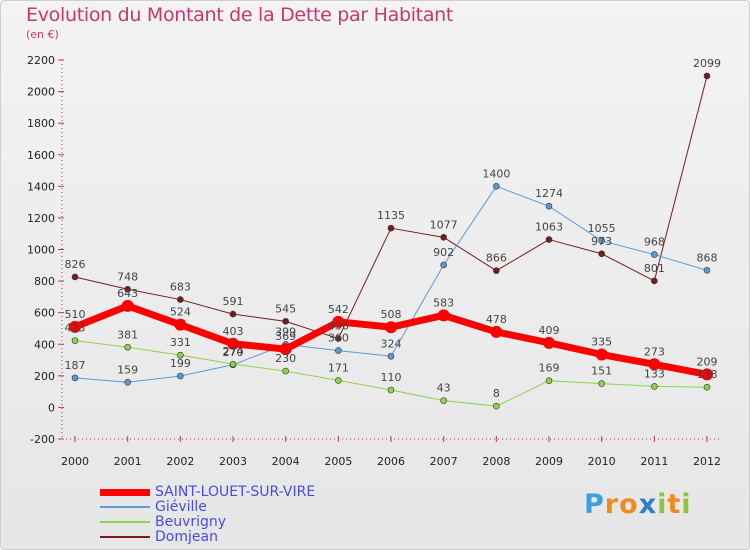  Describe the element at coordinates (75, 264) in the screenshot. I see `data-label: 826` at that location.